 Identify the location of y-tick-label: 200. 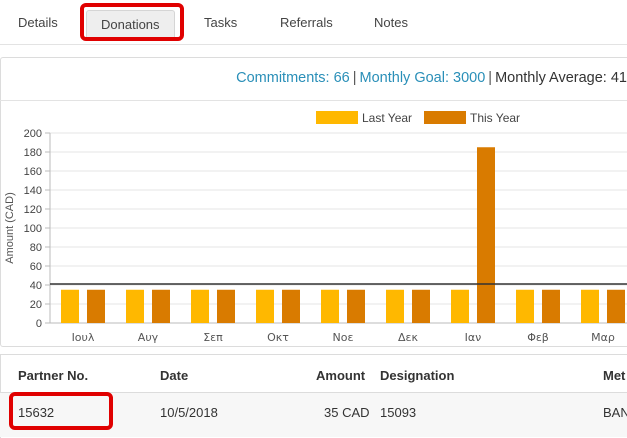
(33, 134).